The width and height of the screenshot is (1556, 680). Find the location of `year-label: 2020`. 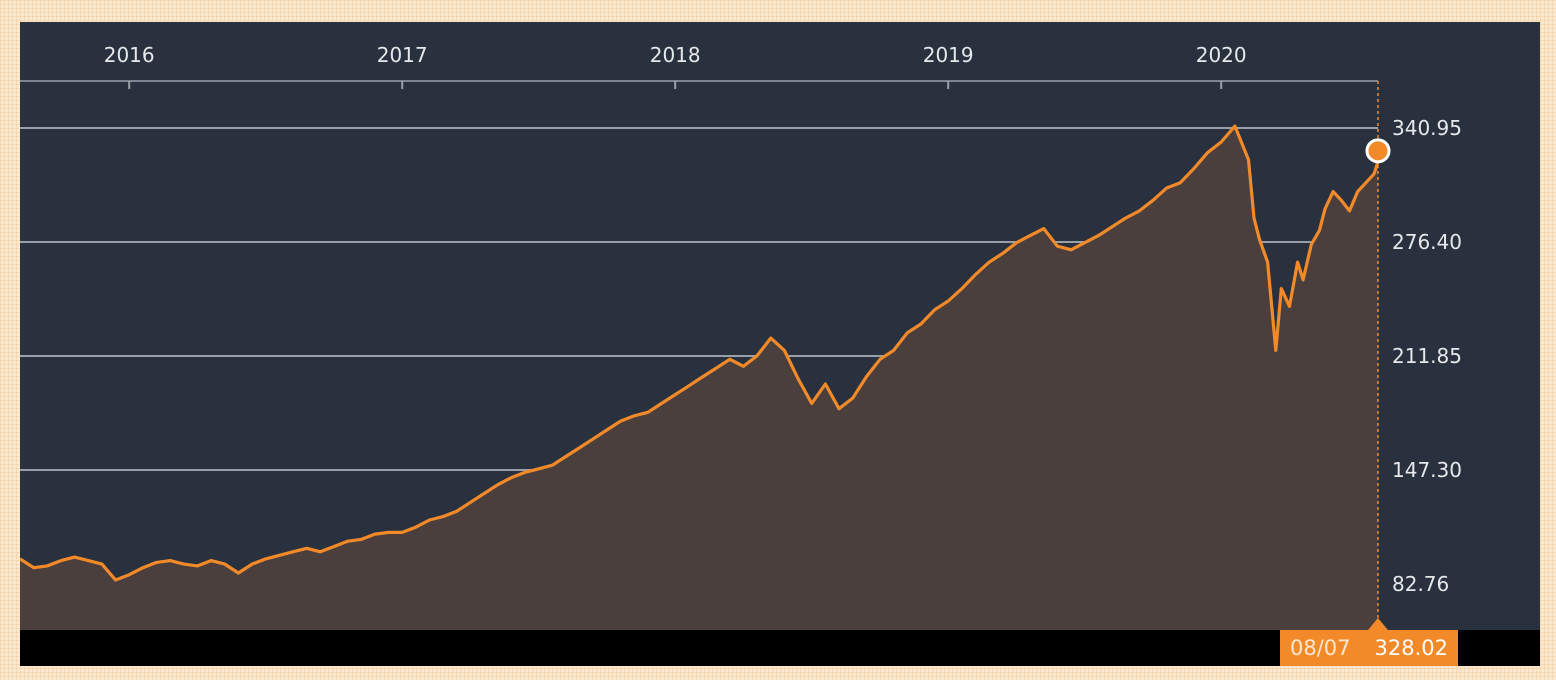

year-label: 2020 is located at coordinates (1221, 55).